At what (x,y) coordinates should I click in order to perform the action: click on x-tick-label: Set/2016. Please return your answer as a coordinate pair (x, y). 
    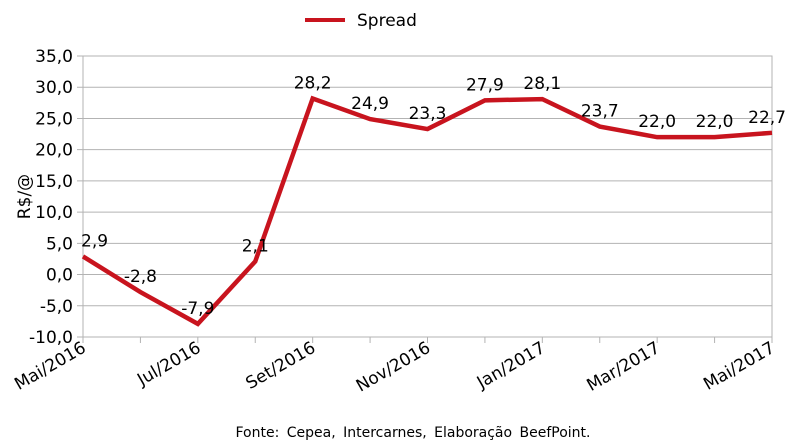
    Looking at the image, I should click on (281, 366).